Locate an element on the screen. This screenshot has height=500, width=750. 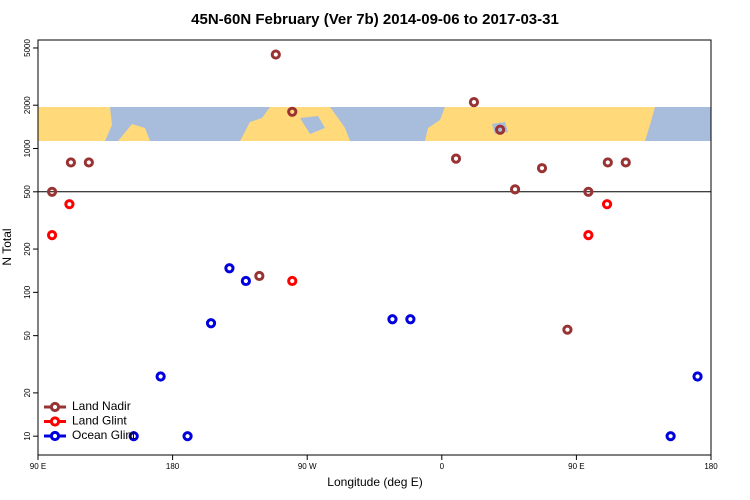
y-tick-label: 2000 is located at coordinates (27, 105).